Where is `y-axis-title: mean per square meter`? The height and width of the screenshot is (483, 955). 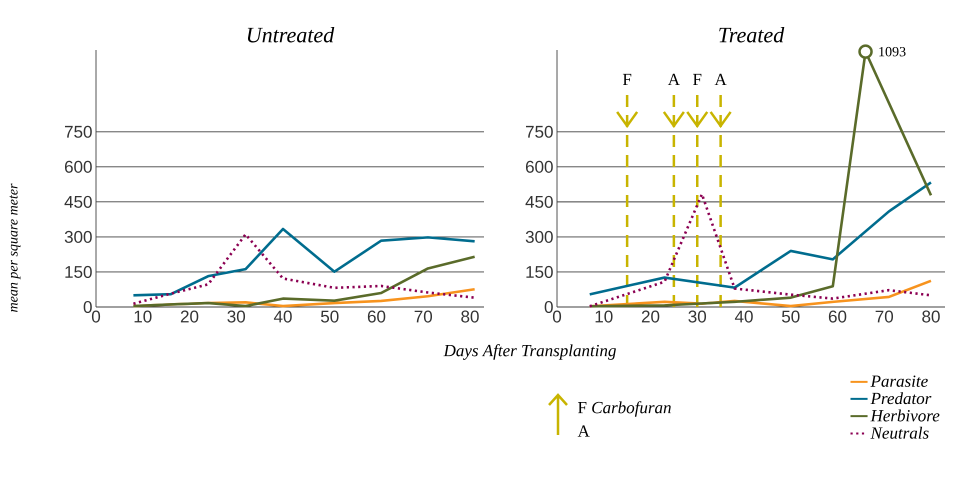 y-axis-title: mean per square meter is located at coordinates (15, 247).